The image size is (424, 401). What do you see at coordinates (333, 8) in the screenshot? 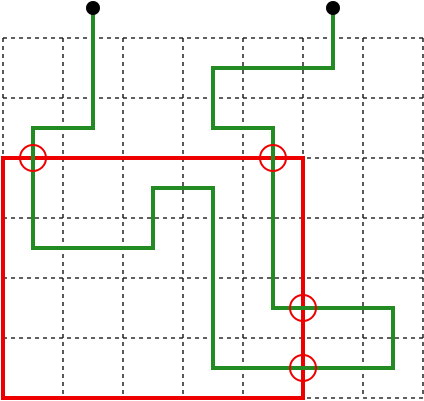
I see `right-start-dot` at bounding box center [333, 8].